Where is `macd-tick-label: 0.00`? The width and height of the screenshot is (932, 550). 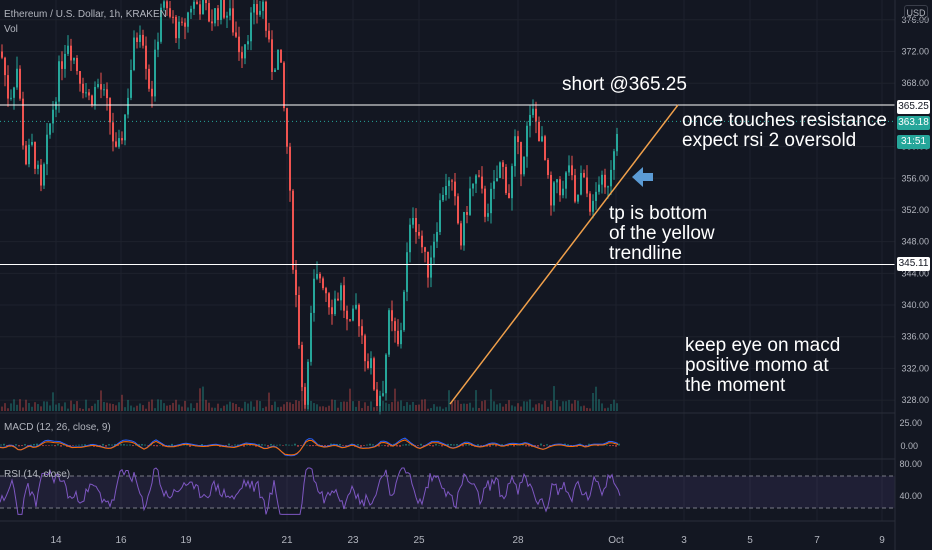 macd-tick-label: 0.00 is located at coordinates (909, 446).